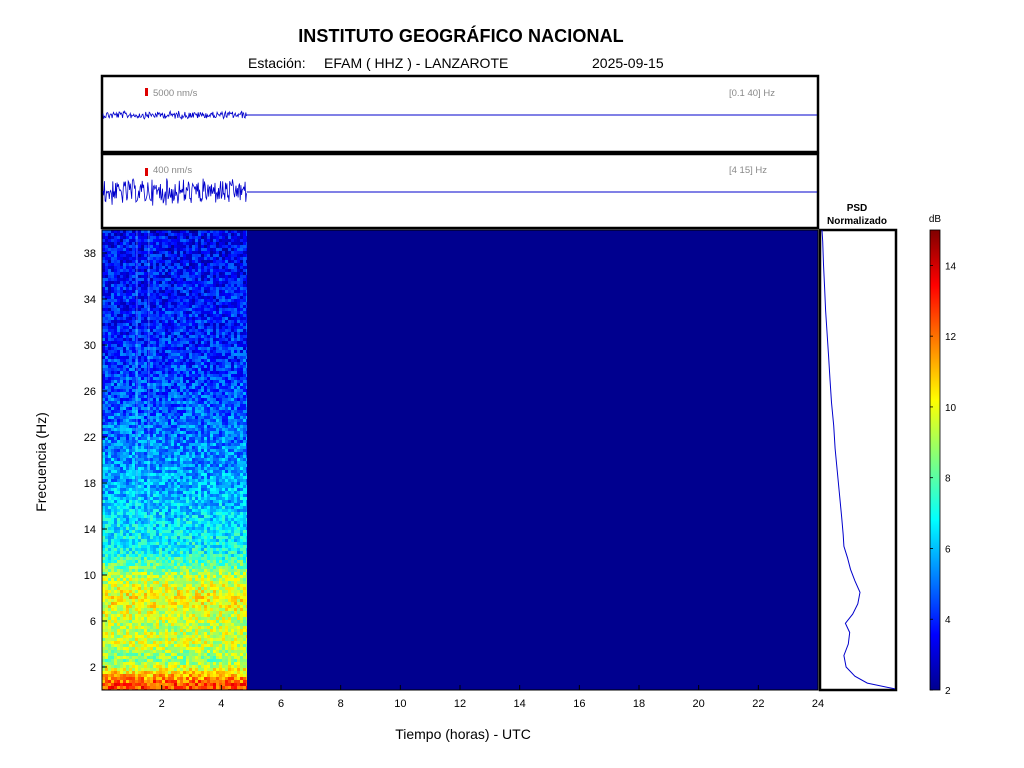 The image size is (1024, 768). Describe the element at coordinates (90, 530) in the screenshot. I see `y-tick-label: 14` at that location.